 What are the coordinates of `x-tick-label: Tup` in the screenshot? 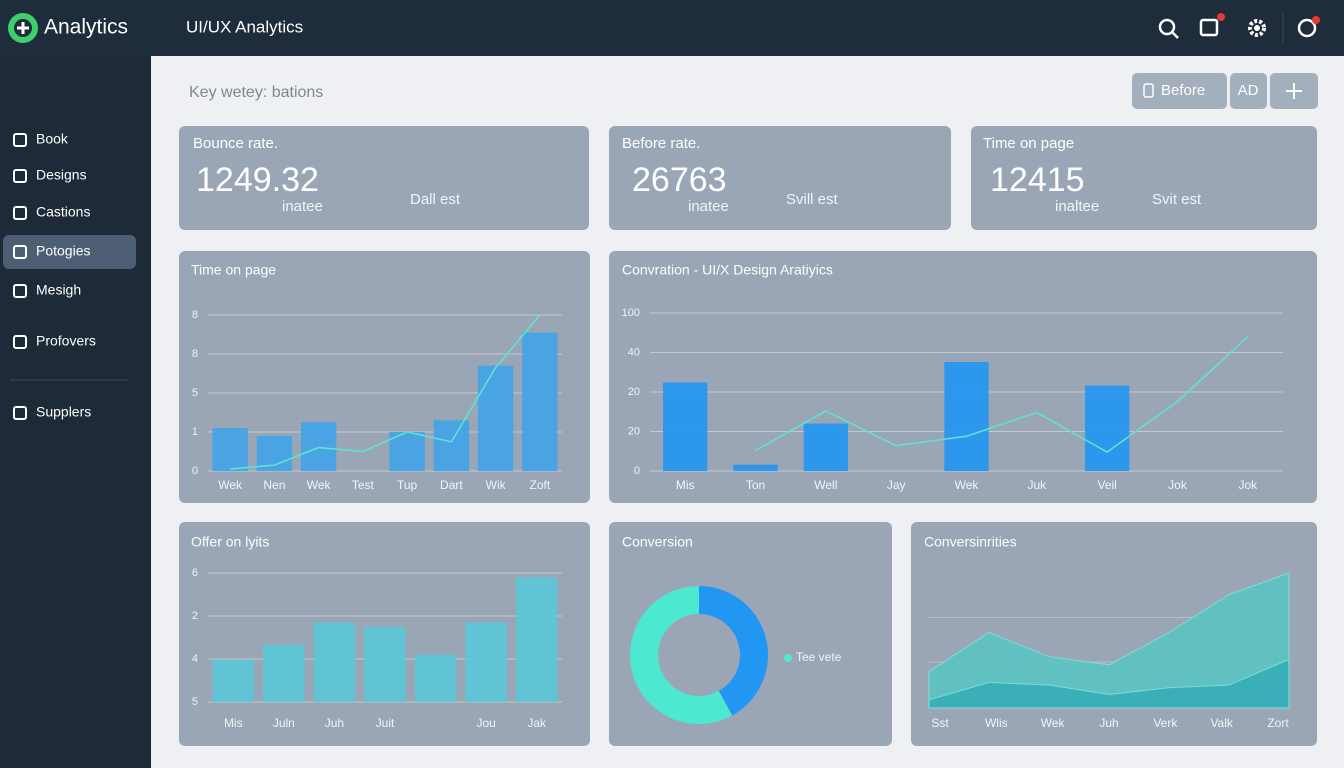 It's located at (407, 485).